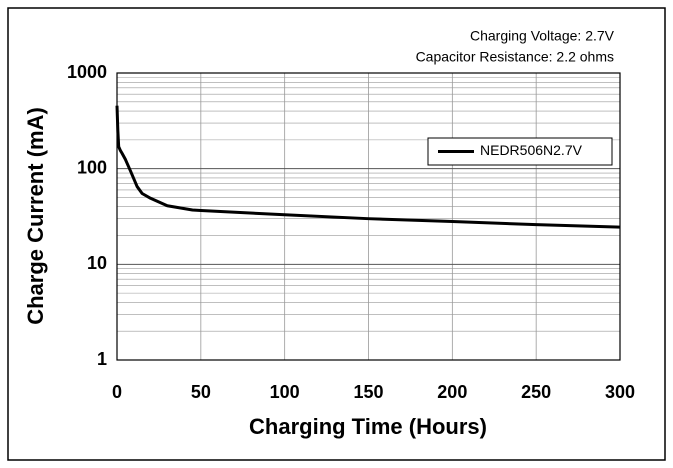  I want to click on annotation: Charging Voltage: 2.7V, so click(542, 36).